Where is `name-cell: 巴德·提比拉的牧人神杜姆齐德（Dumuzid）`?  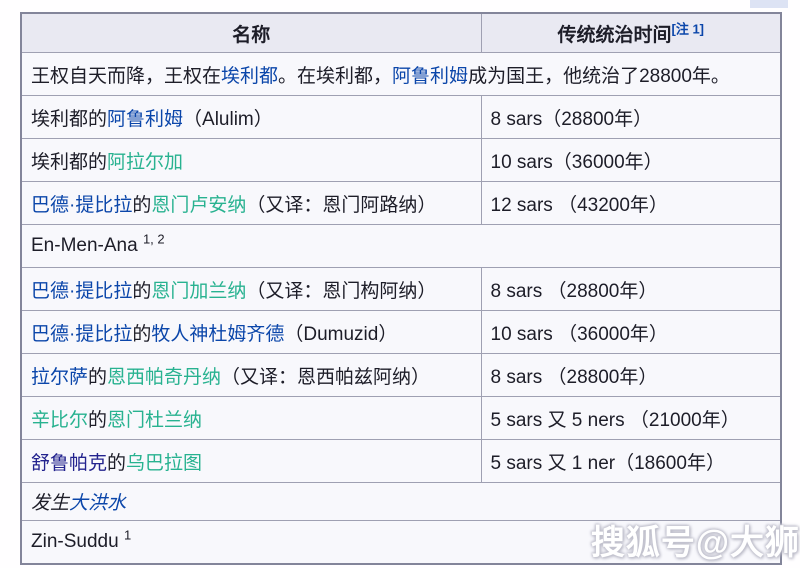
name-cell: 巴德·提比拉的牧人神杜姆齐德（Dumuzid） is located at coordinates (251, 332).